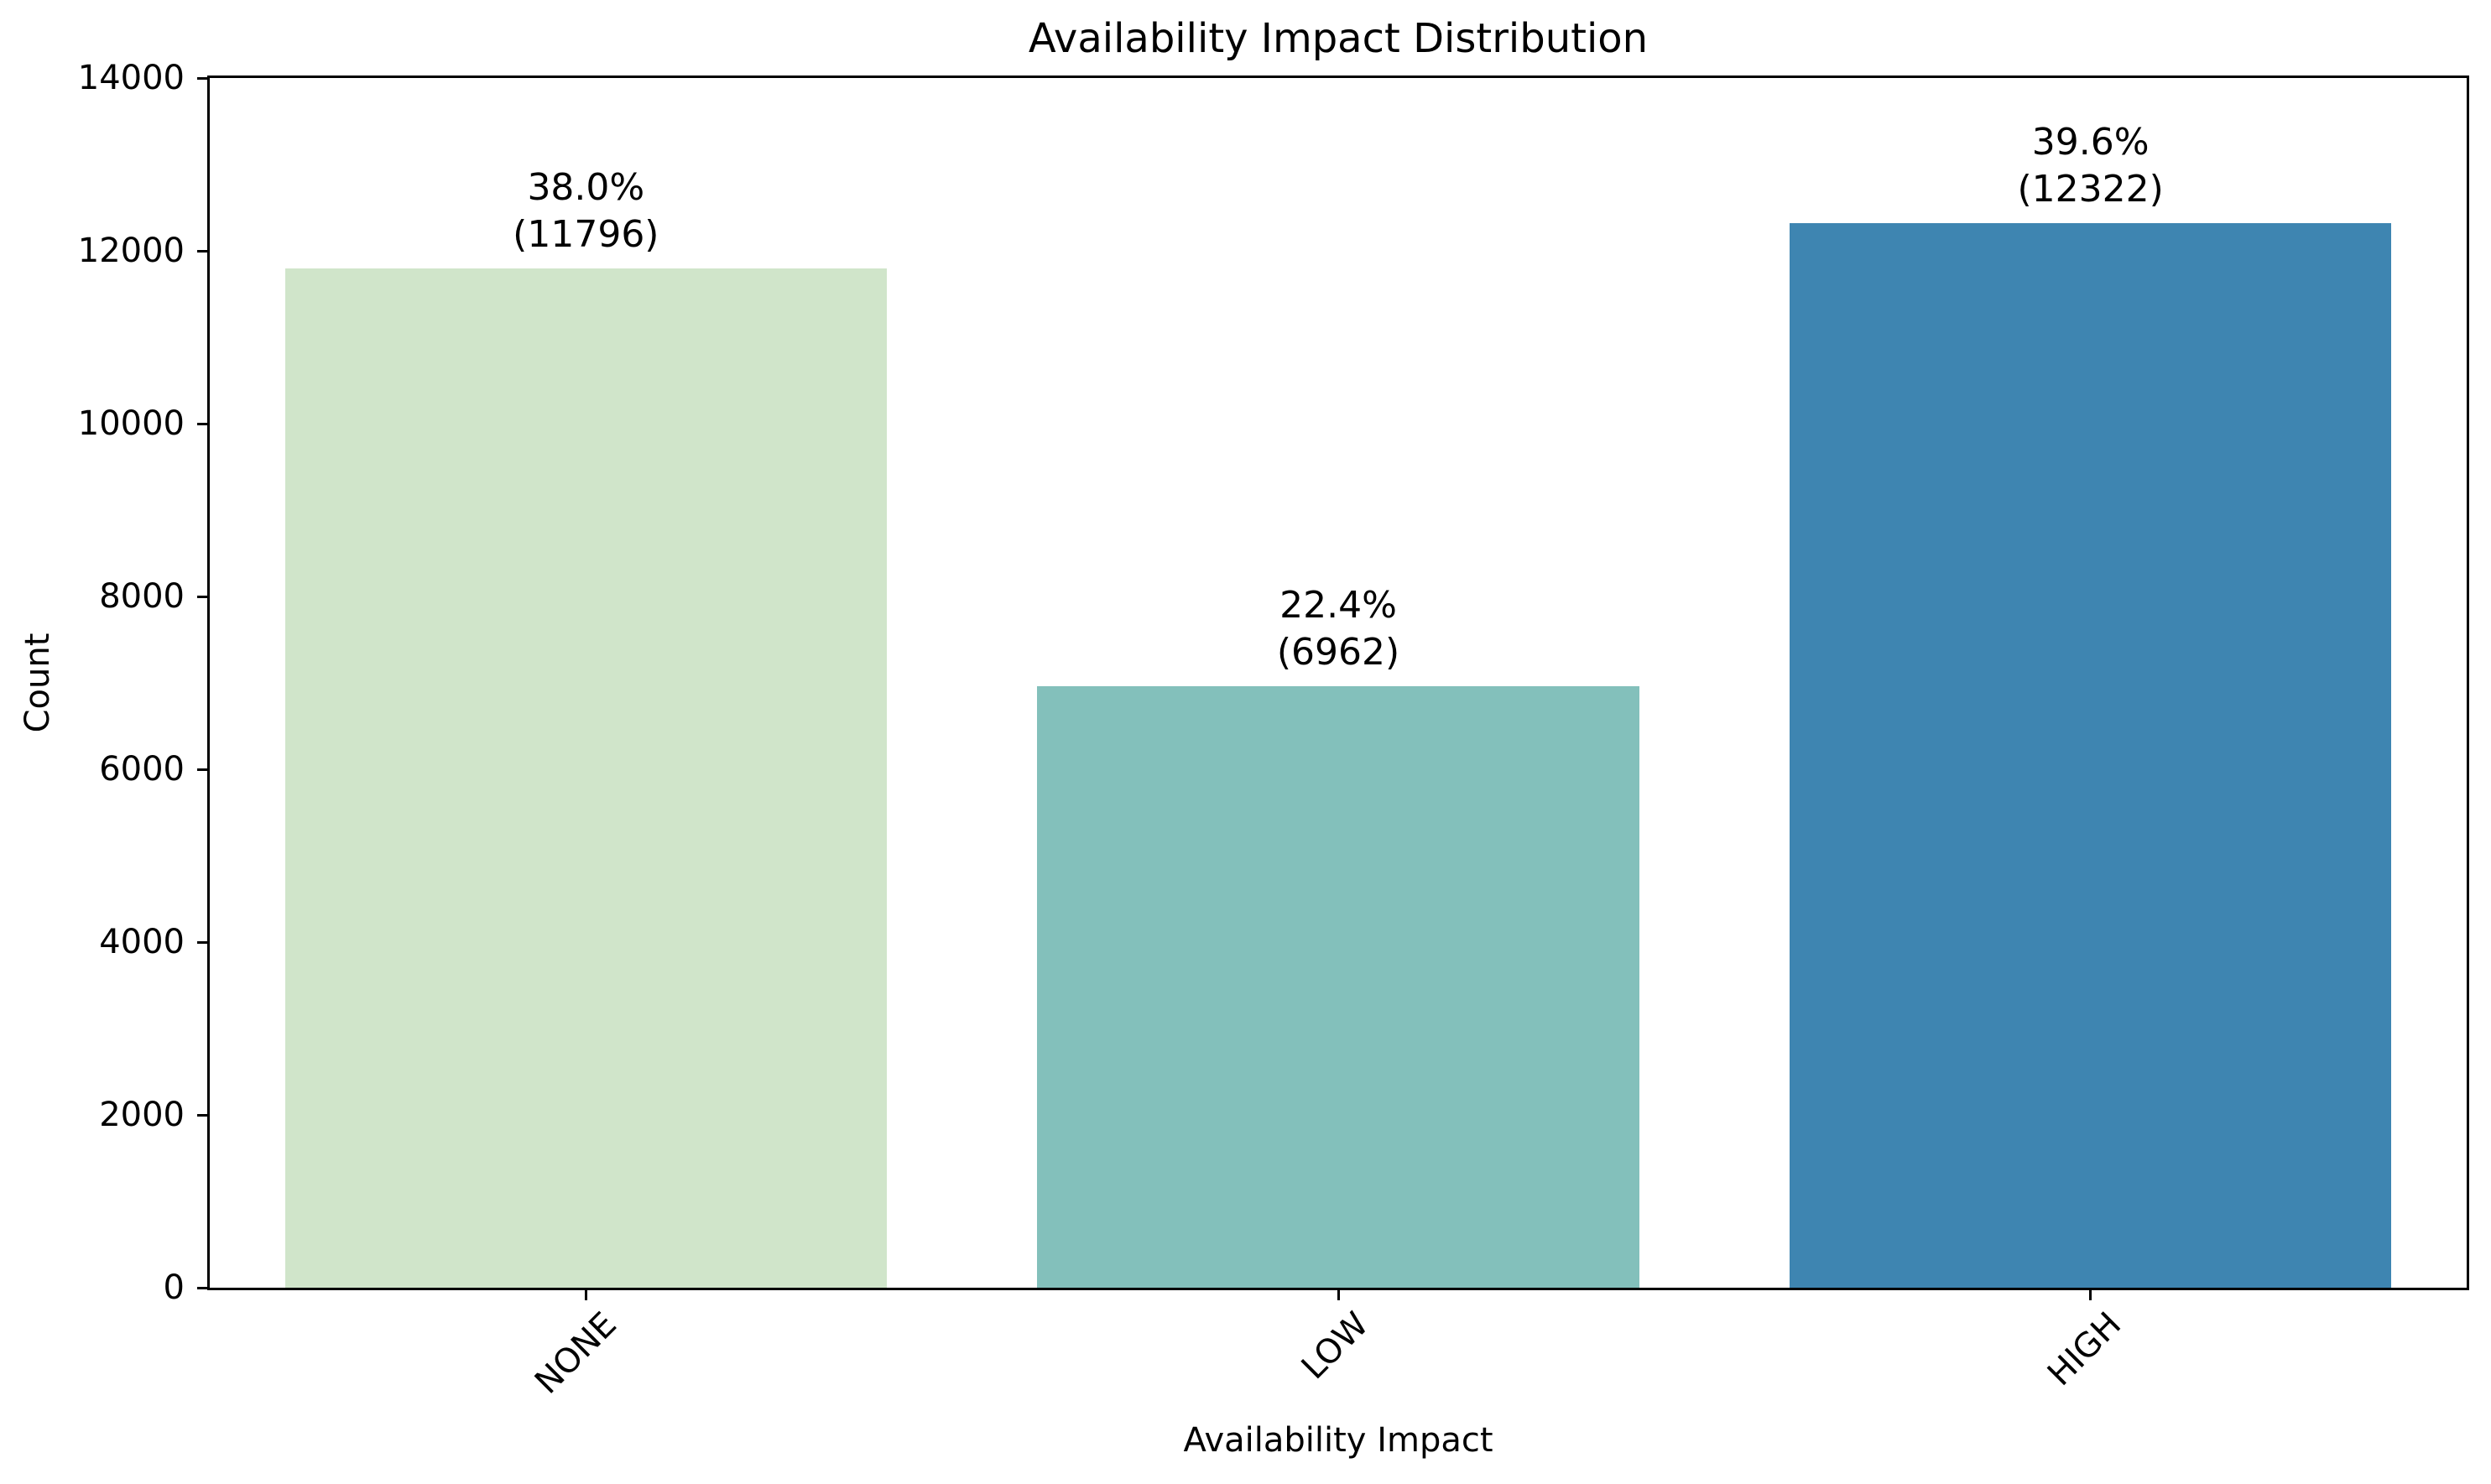 This screenshot has height=1484, width=2491. What do you see at coordinates (1336, 1346) in the screenshot?
I see `x-tick-label: LOW` at bounding box center [1336, 1346].